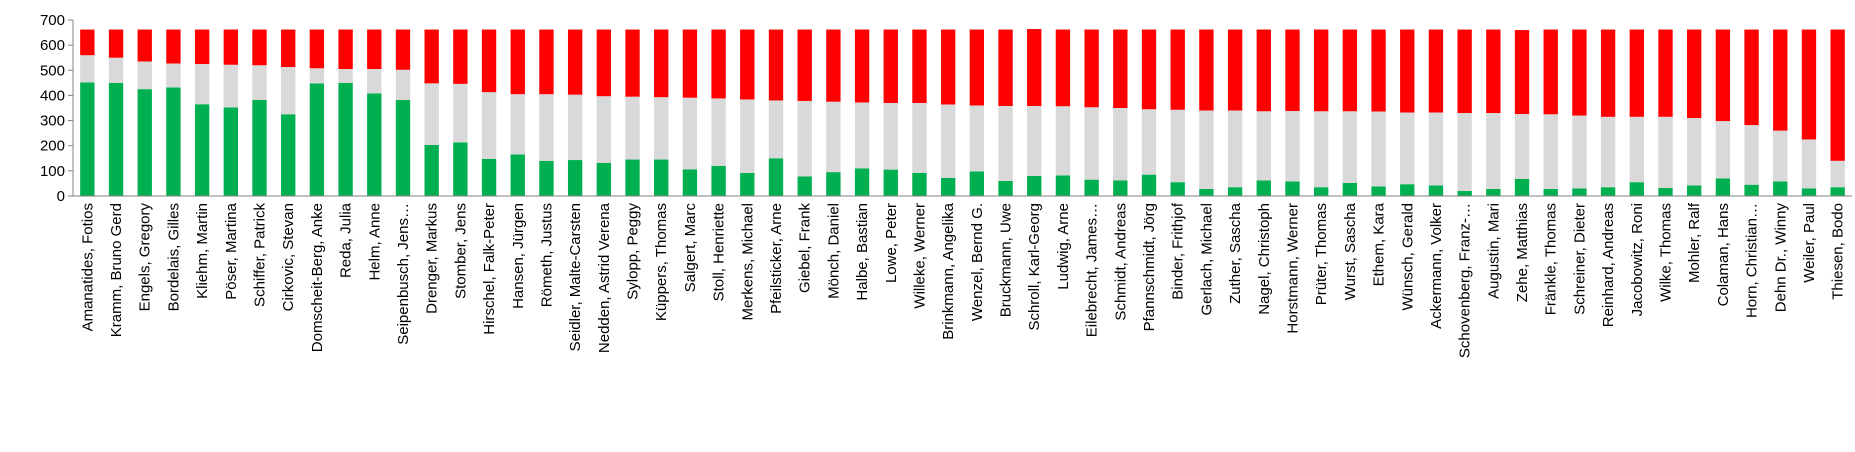 Image resolution: width=1855 pixels, height=452 pixels. What do you see at coordinates (61, 196) in the screenshot?
I see `y-tick-label: 0` at bounding box center [61, 196].